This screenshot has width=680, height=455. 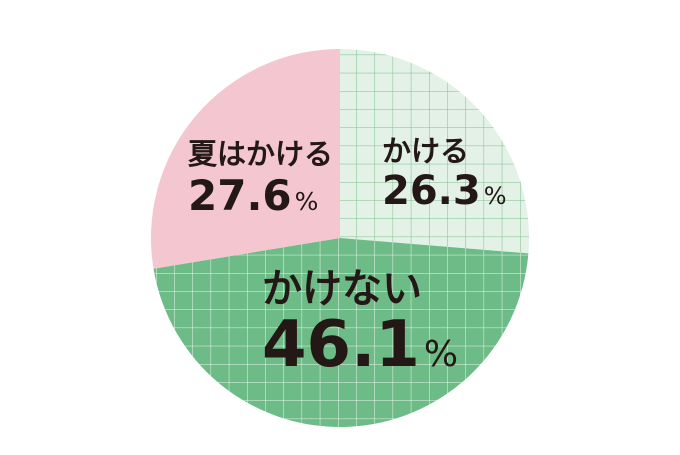 I want to click on slice-label-kakenai: かけない 46.1%, so click(x=360, y=324).